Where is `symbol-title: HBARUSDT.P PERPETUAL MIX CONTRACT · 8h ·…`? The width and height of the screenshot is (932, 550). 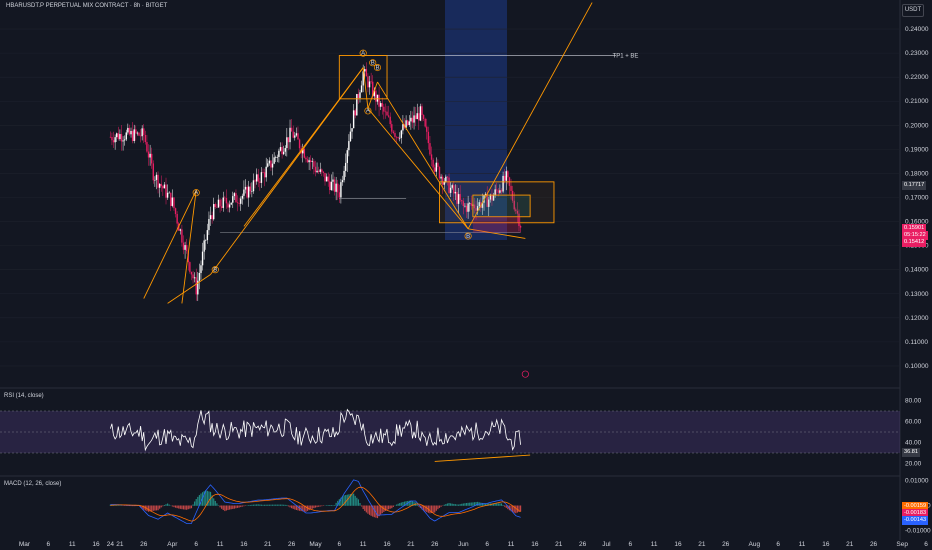
symbol-title: HBARUSDT.P PERPETUAL MIX CONTRACT · 8h ·… is located at coordinates (87, 6).